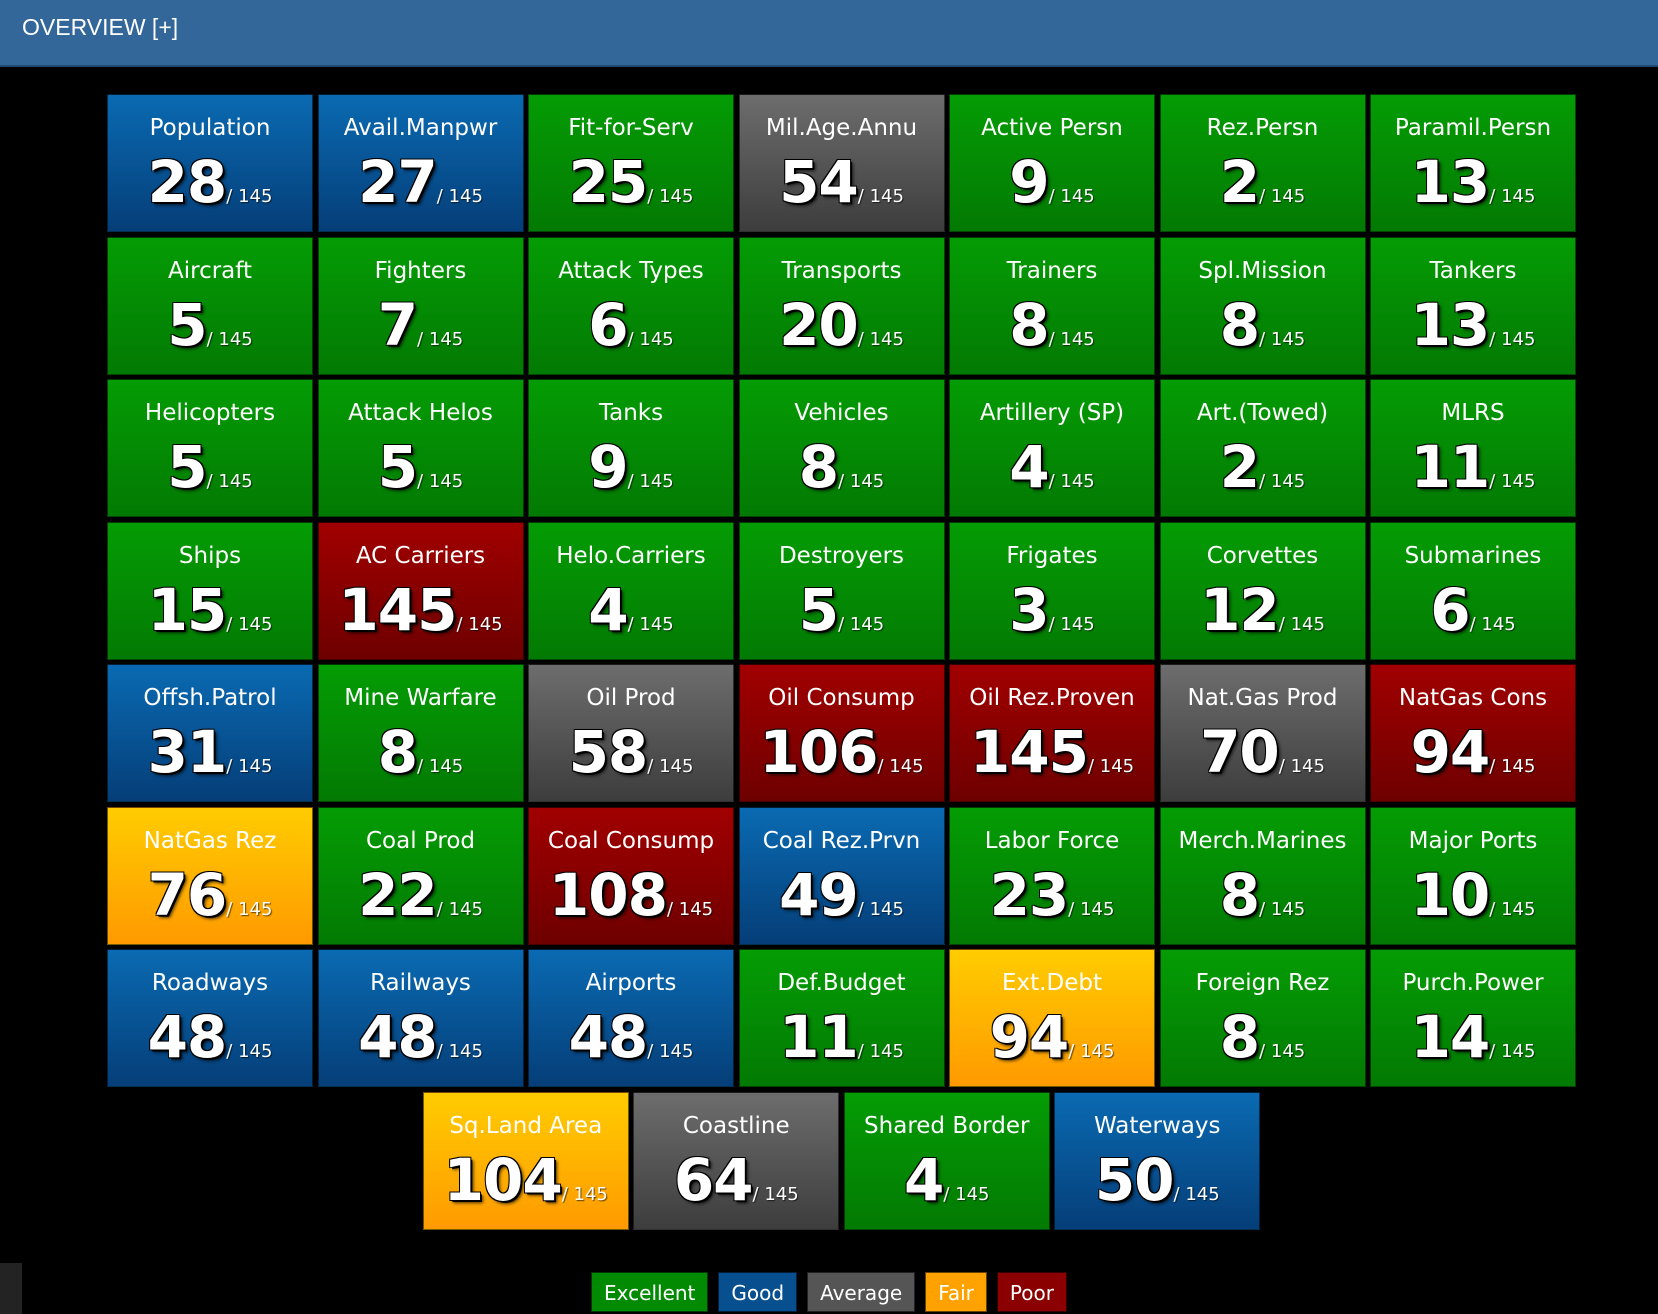 This screenshot has height=1314, width=1658. Describe the element at coordinates (631, 590) in the screenshot. I see `stat-tile: Helo.Carriers 4/ 145` at that location.